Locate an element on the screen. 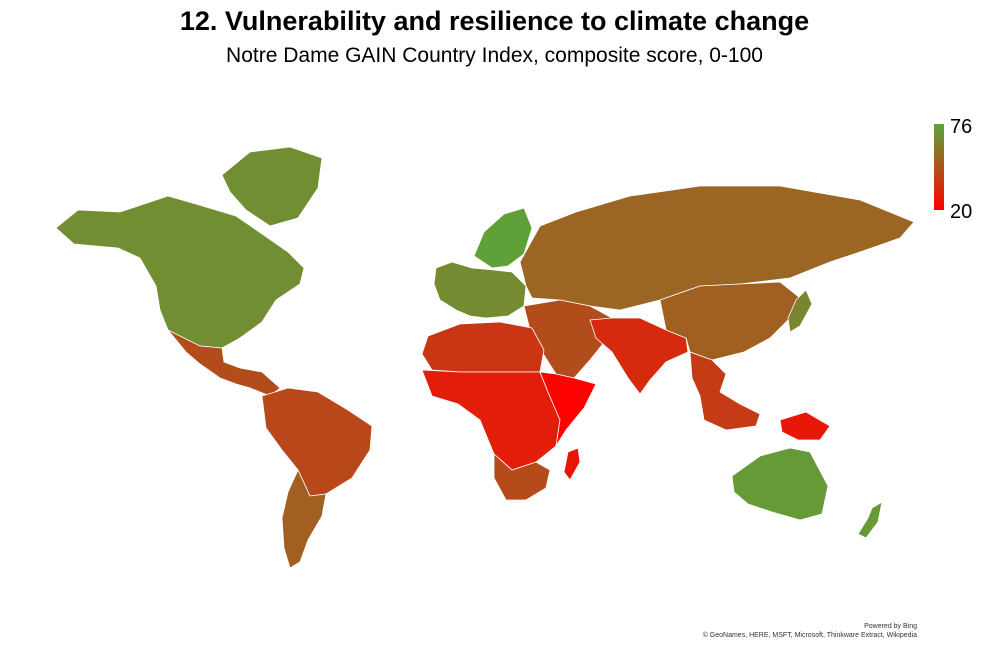 This screenshot has width=989, height=649. region-sub-saharan-africa is located at coordinates (491, 420).